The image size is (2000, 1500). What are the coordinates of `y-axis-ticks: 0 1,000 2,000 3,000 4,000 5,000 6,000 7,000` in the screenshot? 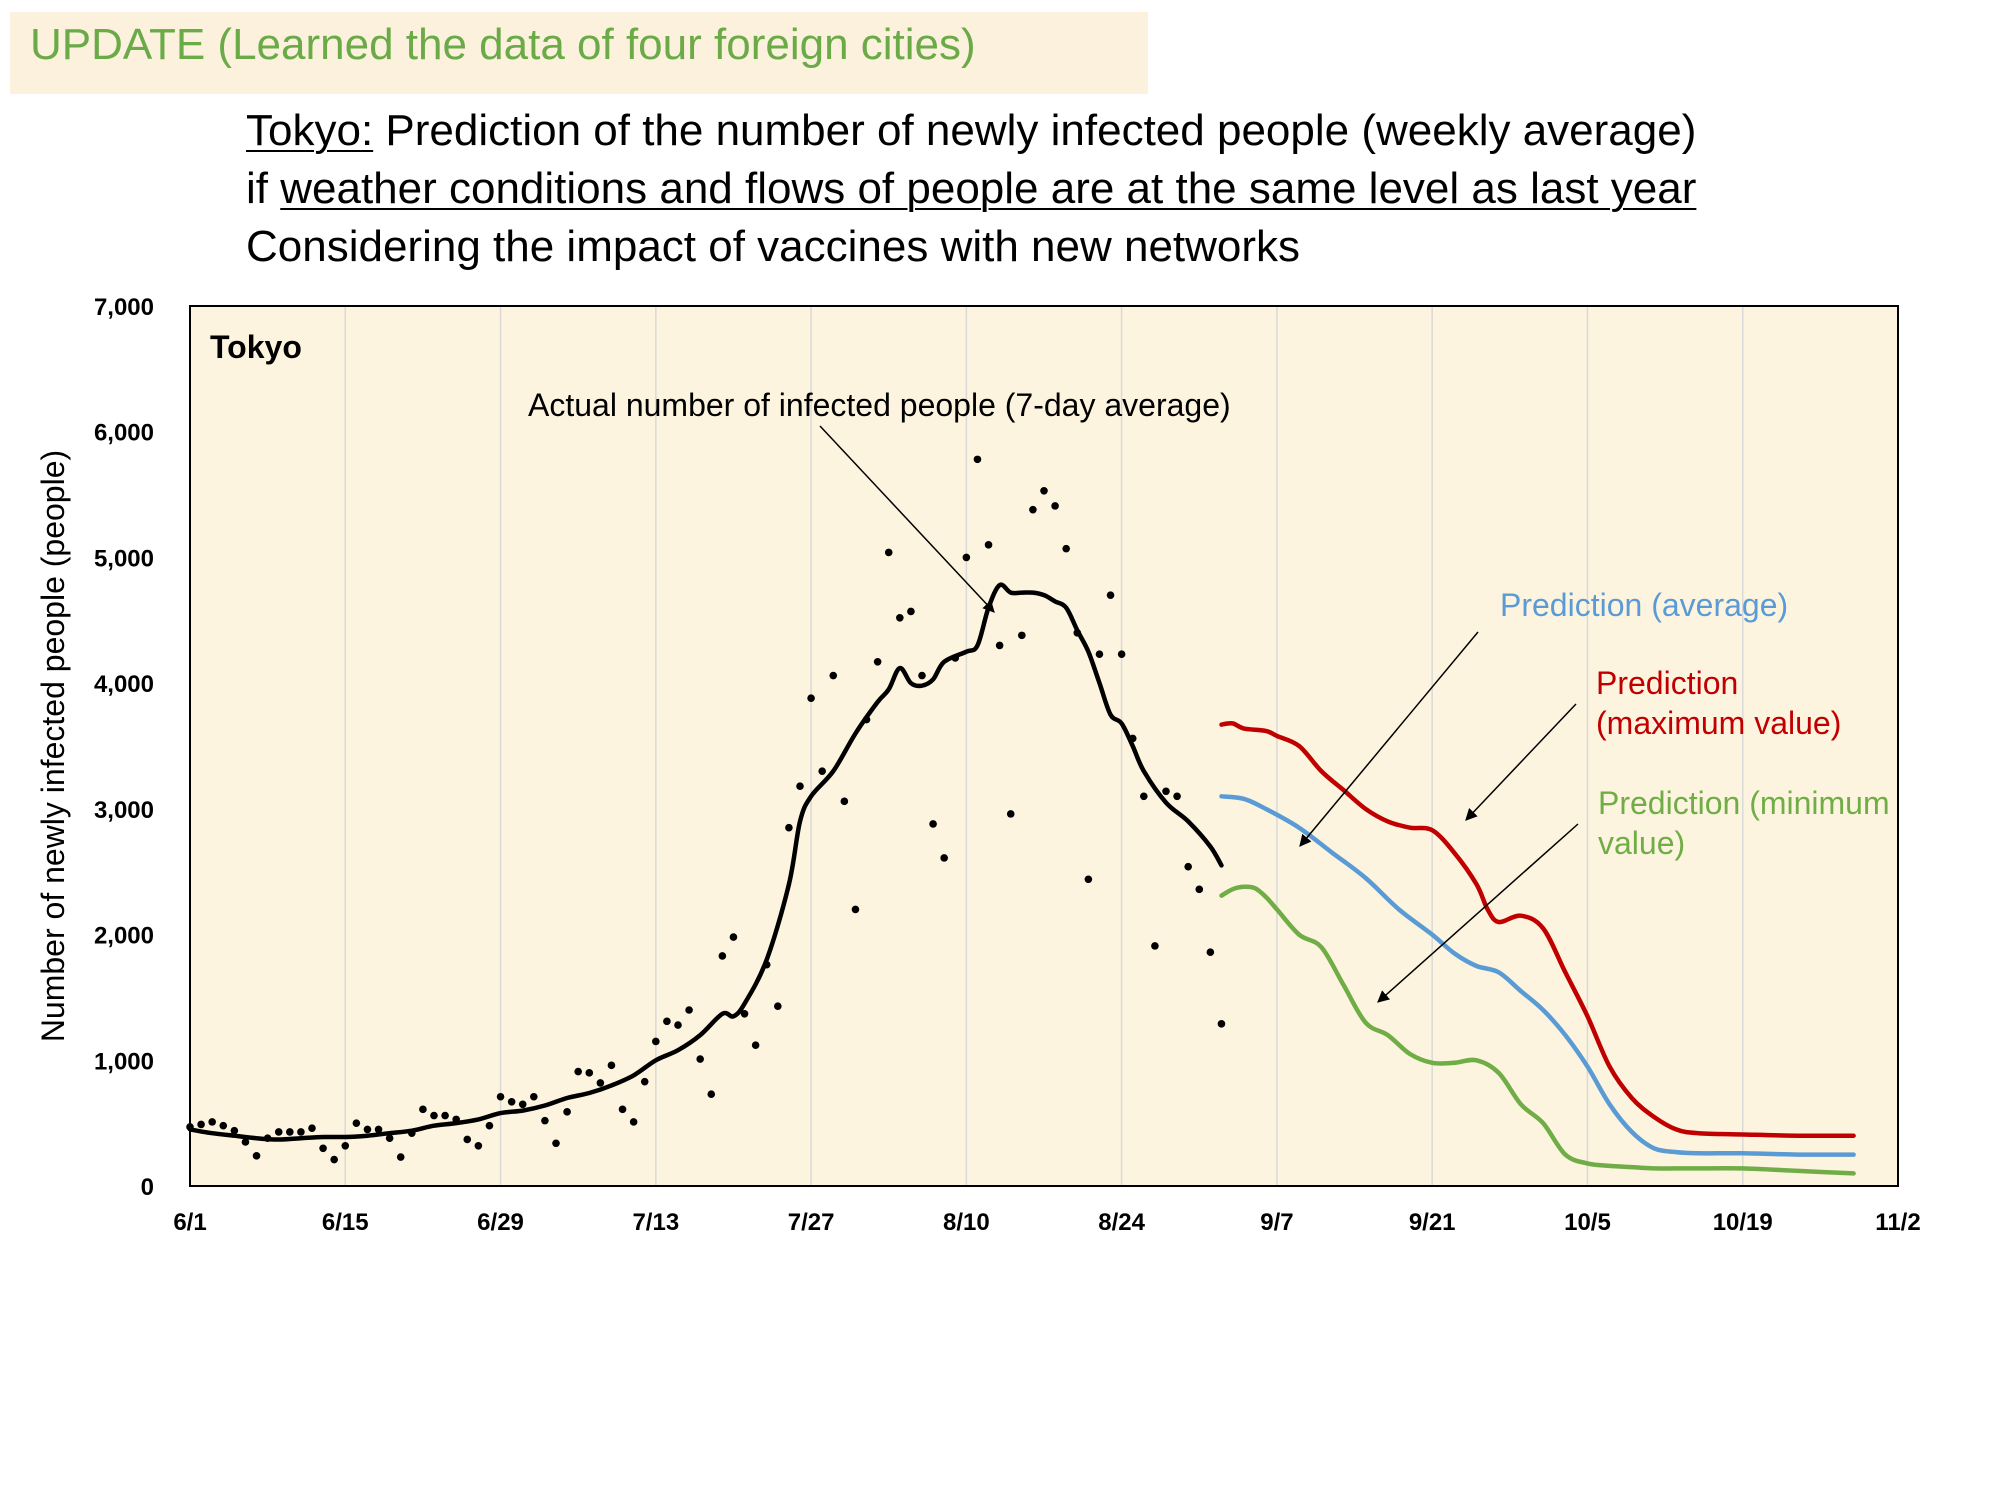 It's located at (124, 747).